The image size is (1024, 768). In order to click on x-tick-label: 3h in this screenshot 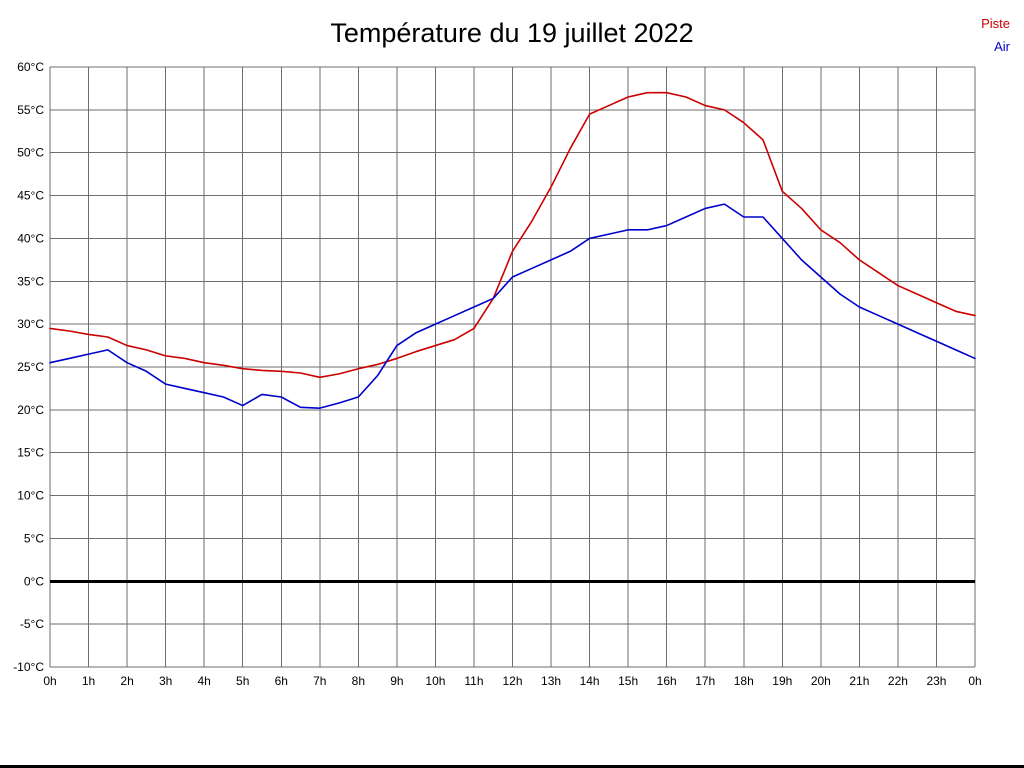, I will do `click(165, 681)`.